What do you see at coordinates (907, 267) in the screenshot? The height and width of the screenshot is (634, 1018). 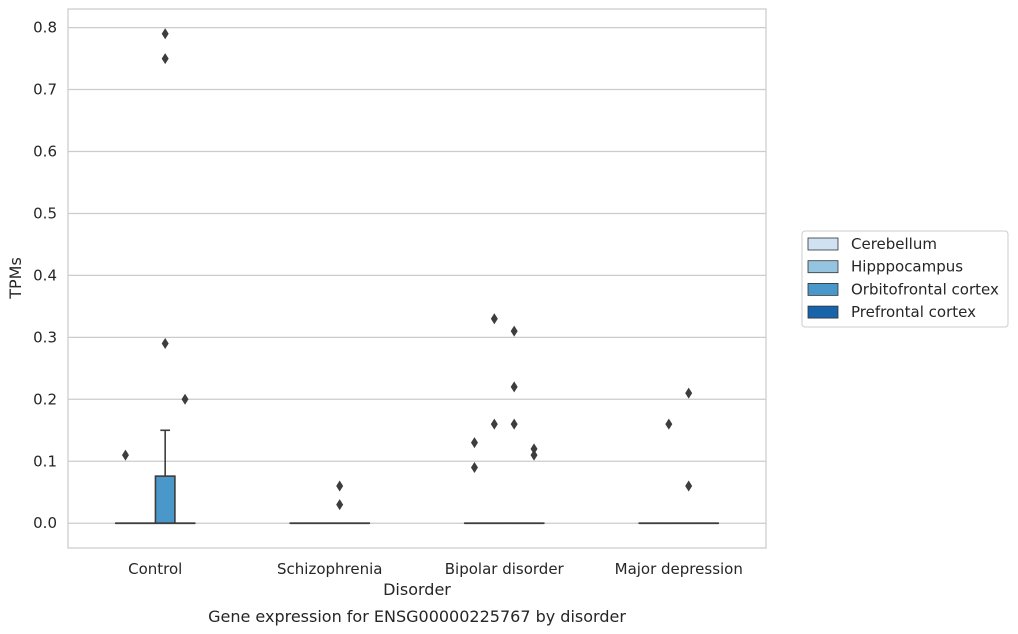 I see `legend-label: Hipppocampus` at bounding box center [907, 267].